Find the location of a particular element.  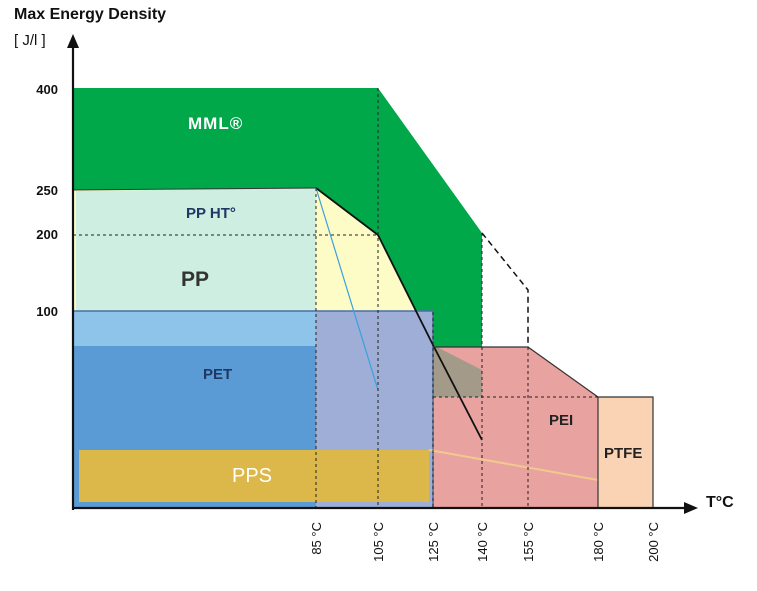

x-tick-140: 140 °C is located at coordinates (482, 542).